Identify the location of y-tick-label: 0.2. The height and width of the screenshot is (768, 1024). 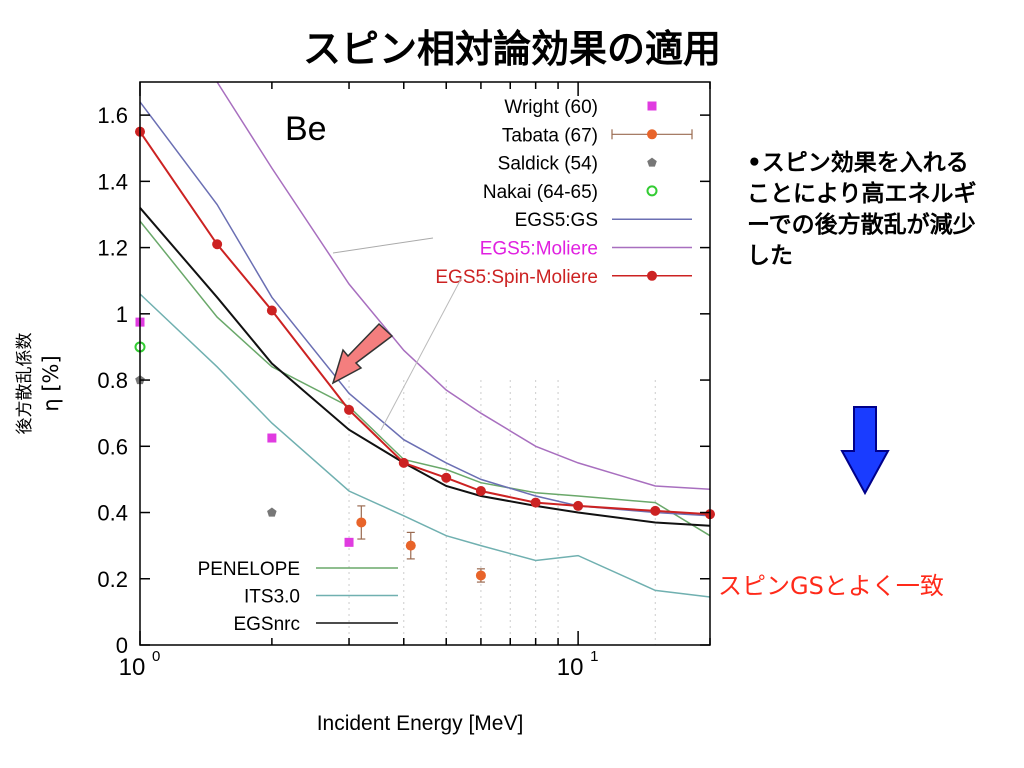
(112, 579).